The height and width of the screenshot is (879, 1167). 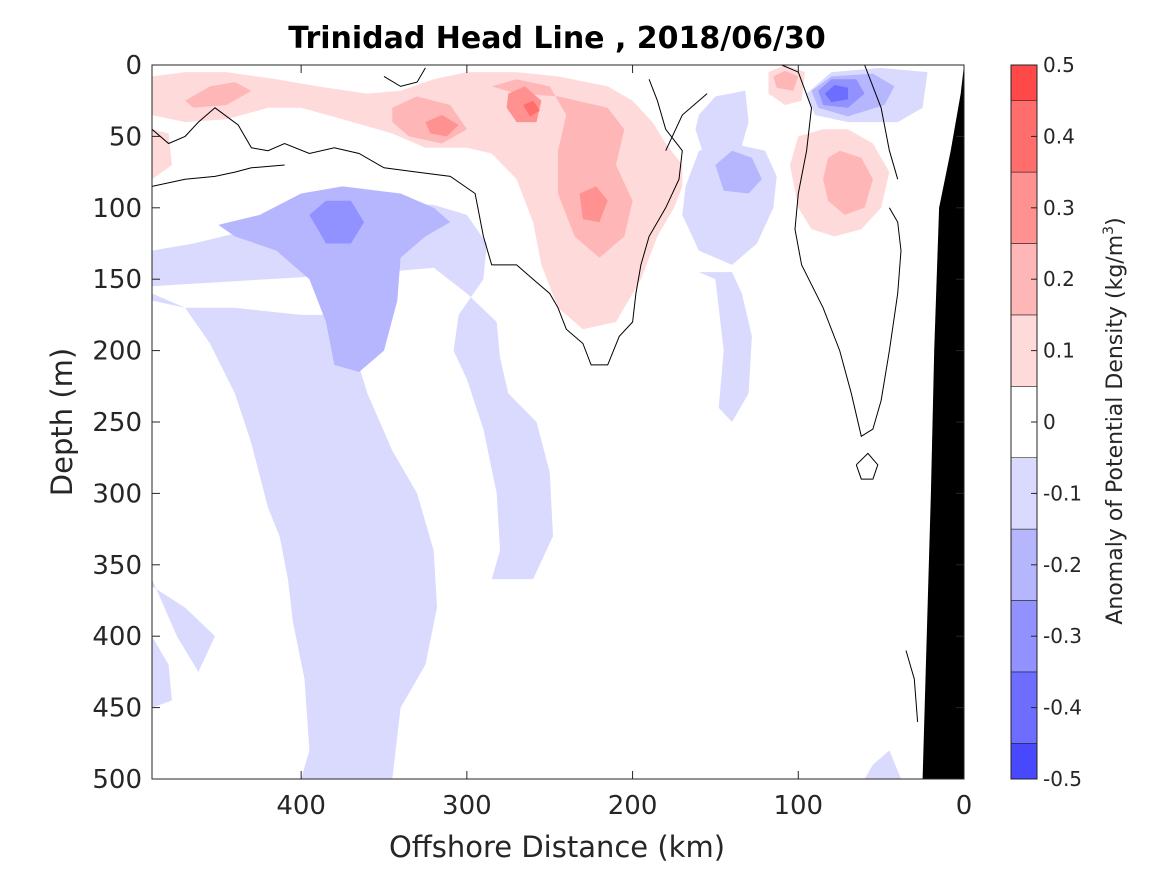 What do you see at coordinates (1062, 565) in the screenshot?
I see `colorbar-tick-label: -0.2` at bounding box center [1062, 565].